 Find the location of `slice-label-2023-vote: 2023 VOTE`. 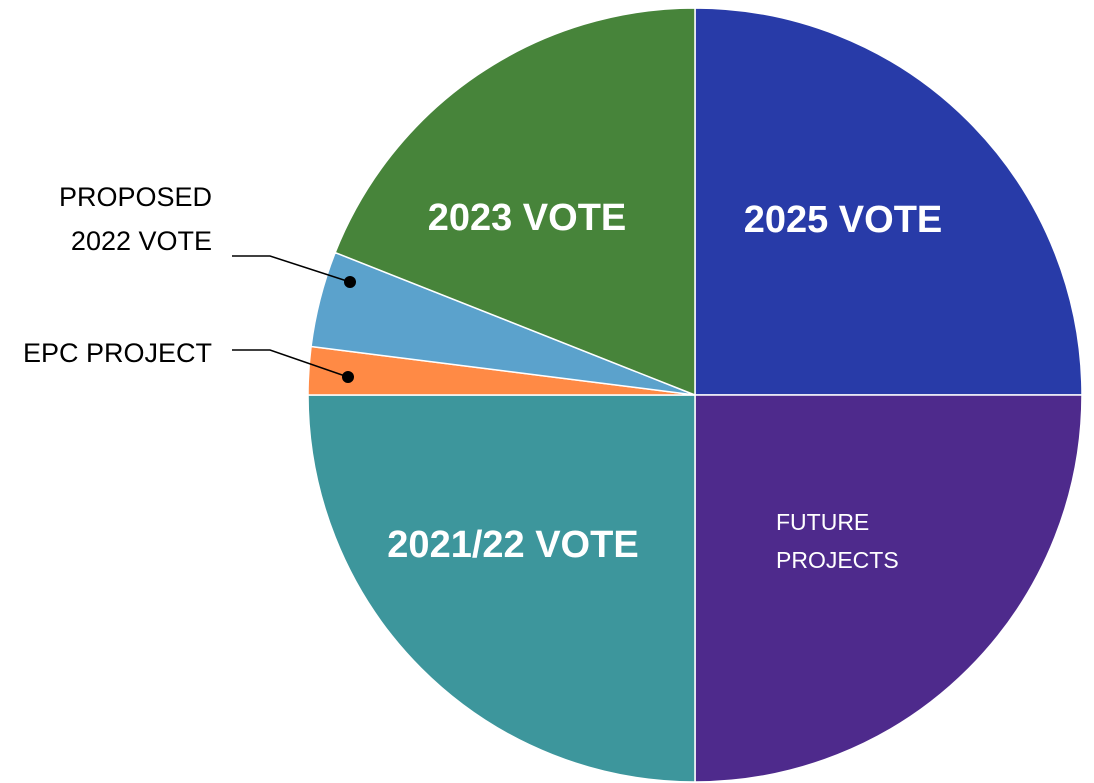

slice-label-2023-vote: 2023 VOTE is located at coordinates (527, 218).